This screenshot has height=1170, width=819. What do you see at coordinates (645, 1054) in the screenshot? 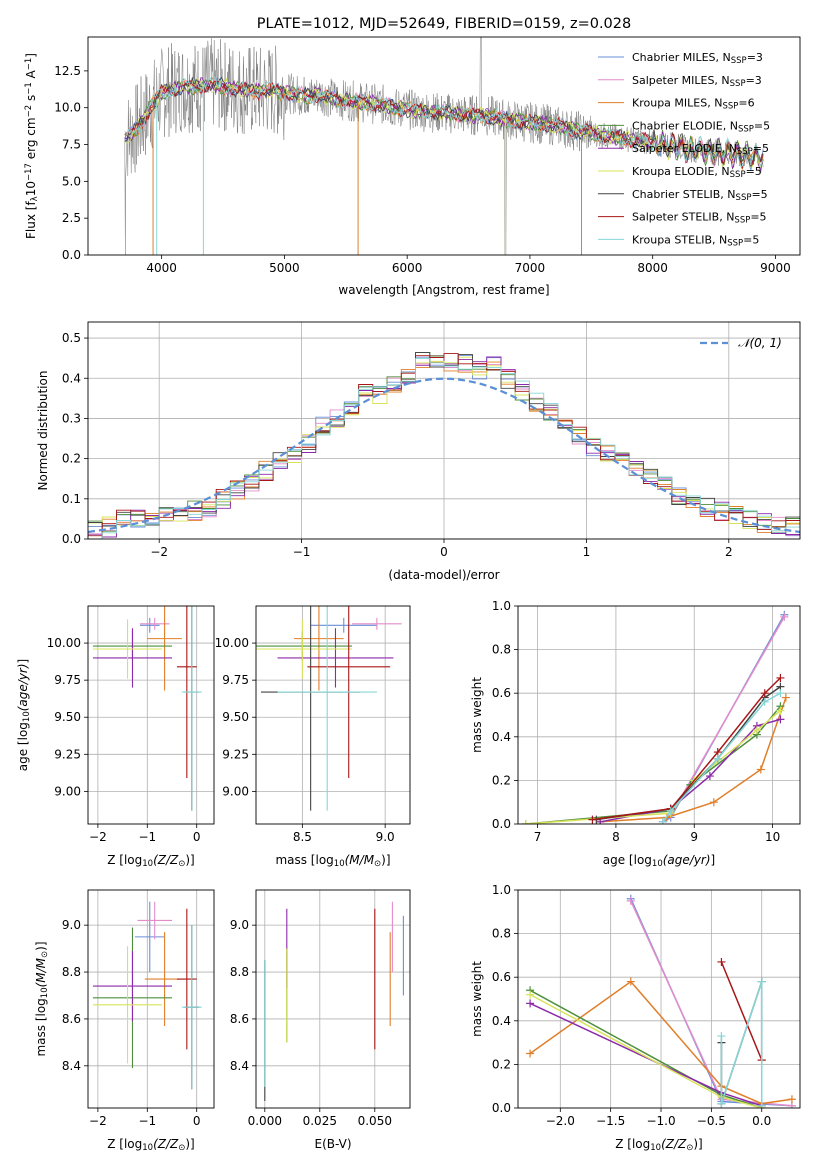
I see `weight-line-salpeter_elodie` at bounding box center [645, 1054].